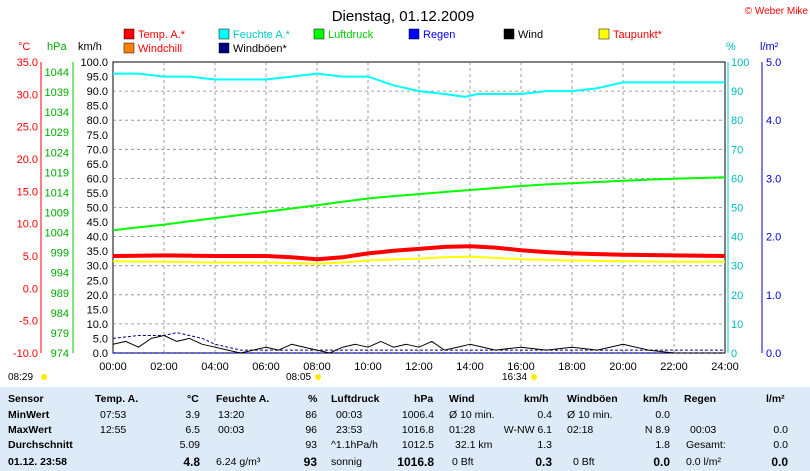  What do you see at coordinates (27, 128) in the screenshot?
I see `temp-tick-label: 25.0` at bounding box center [27, 128].